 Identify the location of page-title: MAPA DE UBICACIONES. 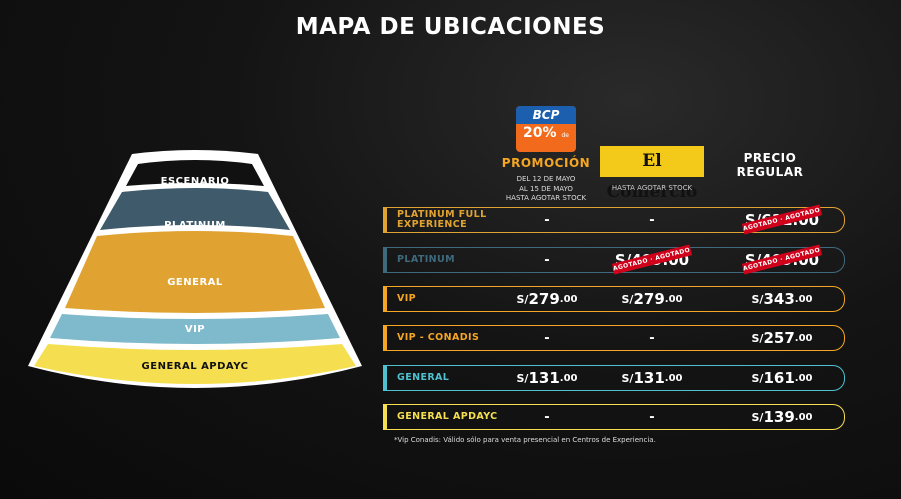
(450, 27).